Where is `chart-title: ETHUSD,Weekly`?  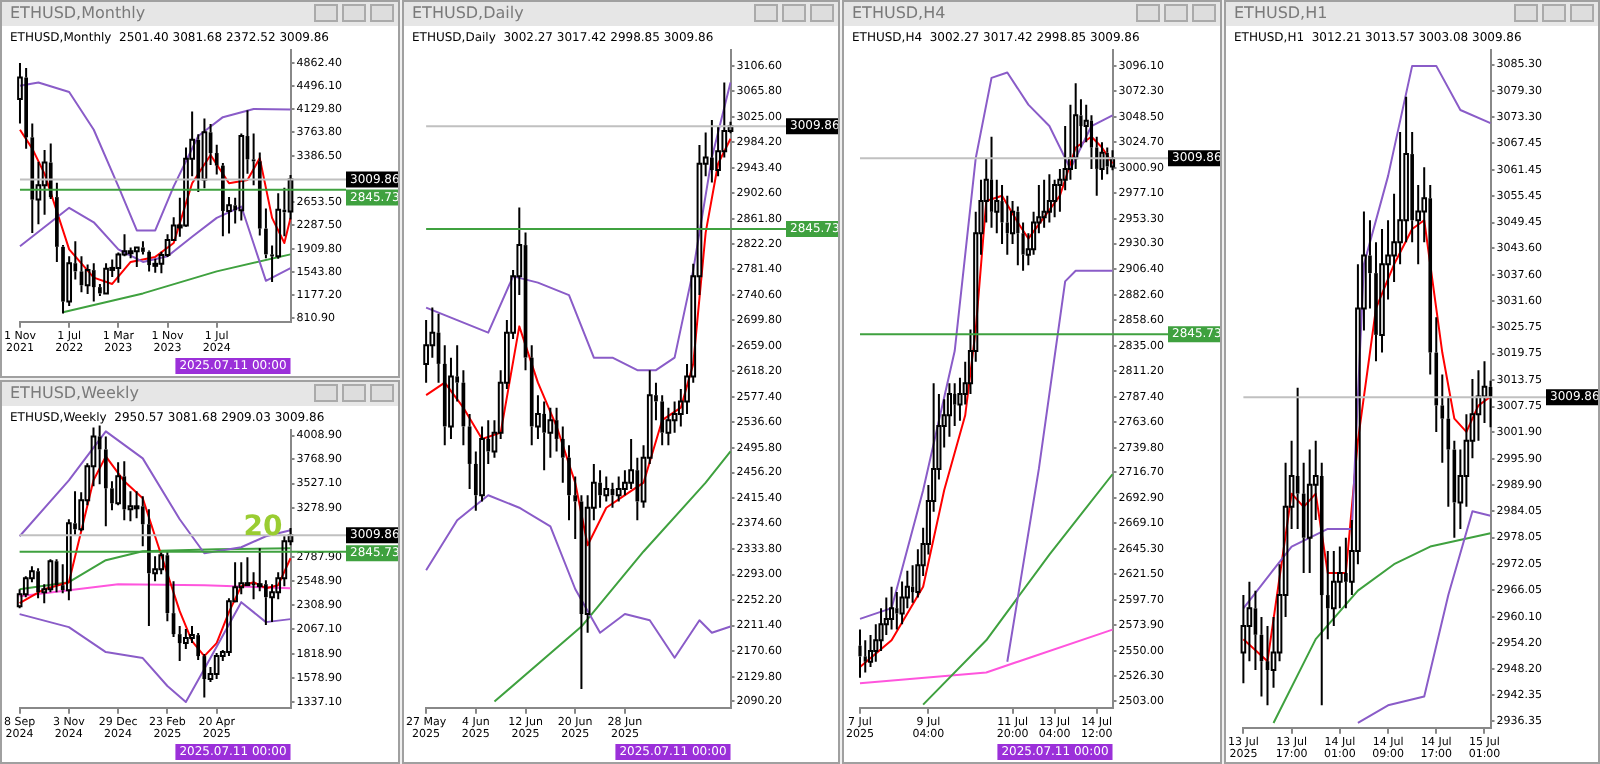
chart-title: ETHUSD,Weekly is located at coordinates (74, 393).